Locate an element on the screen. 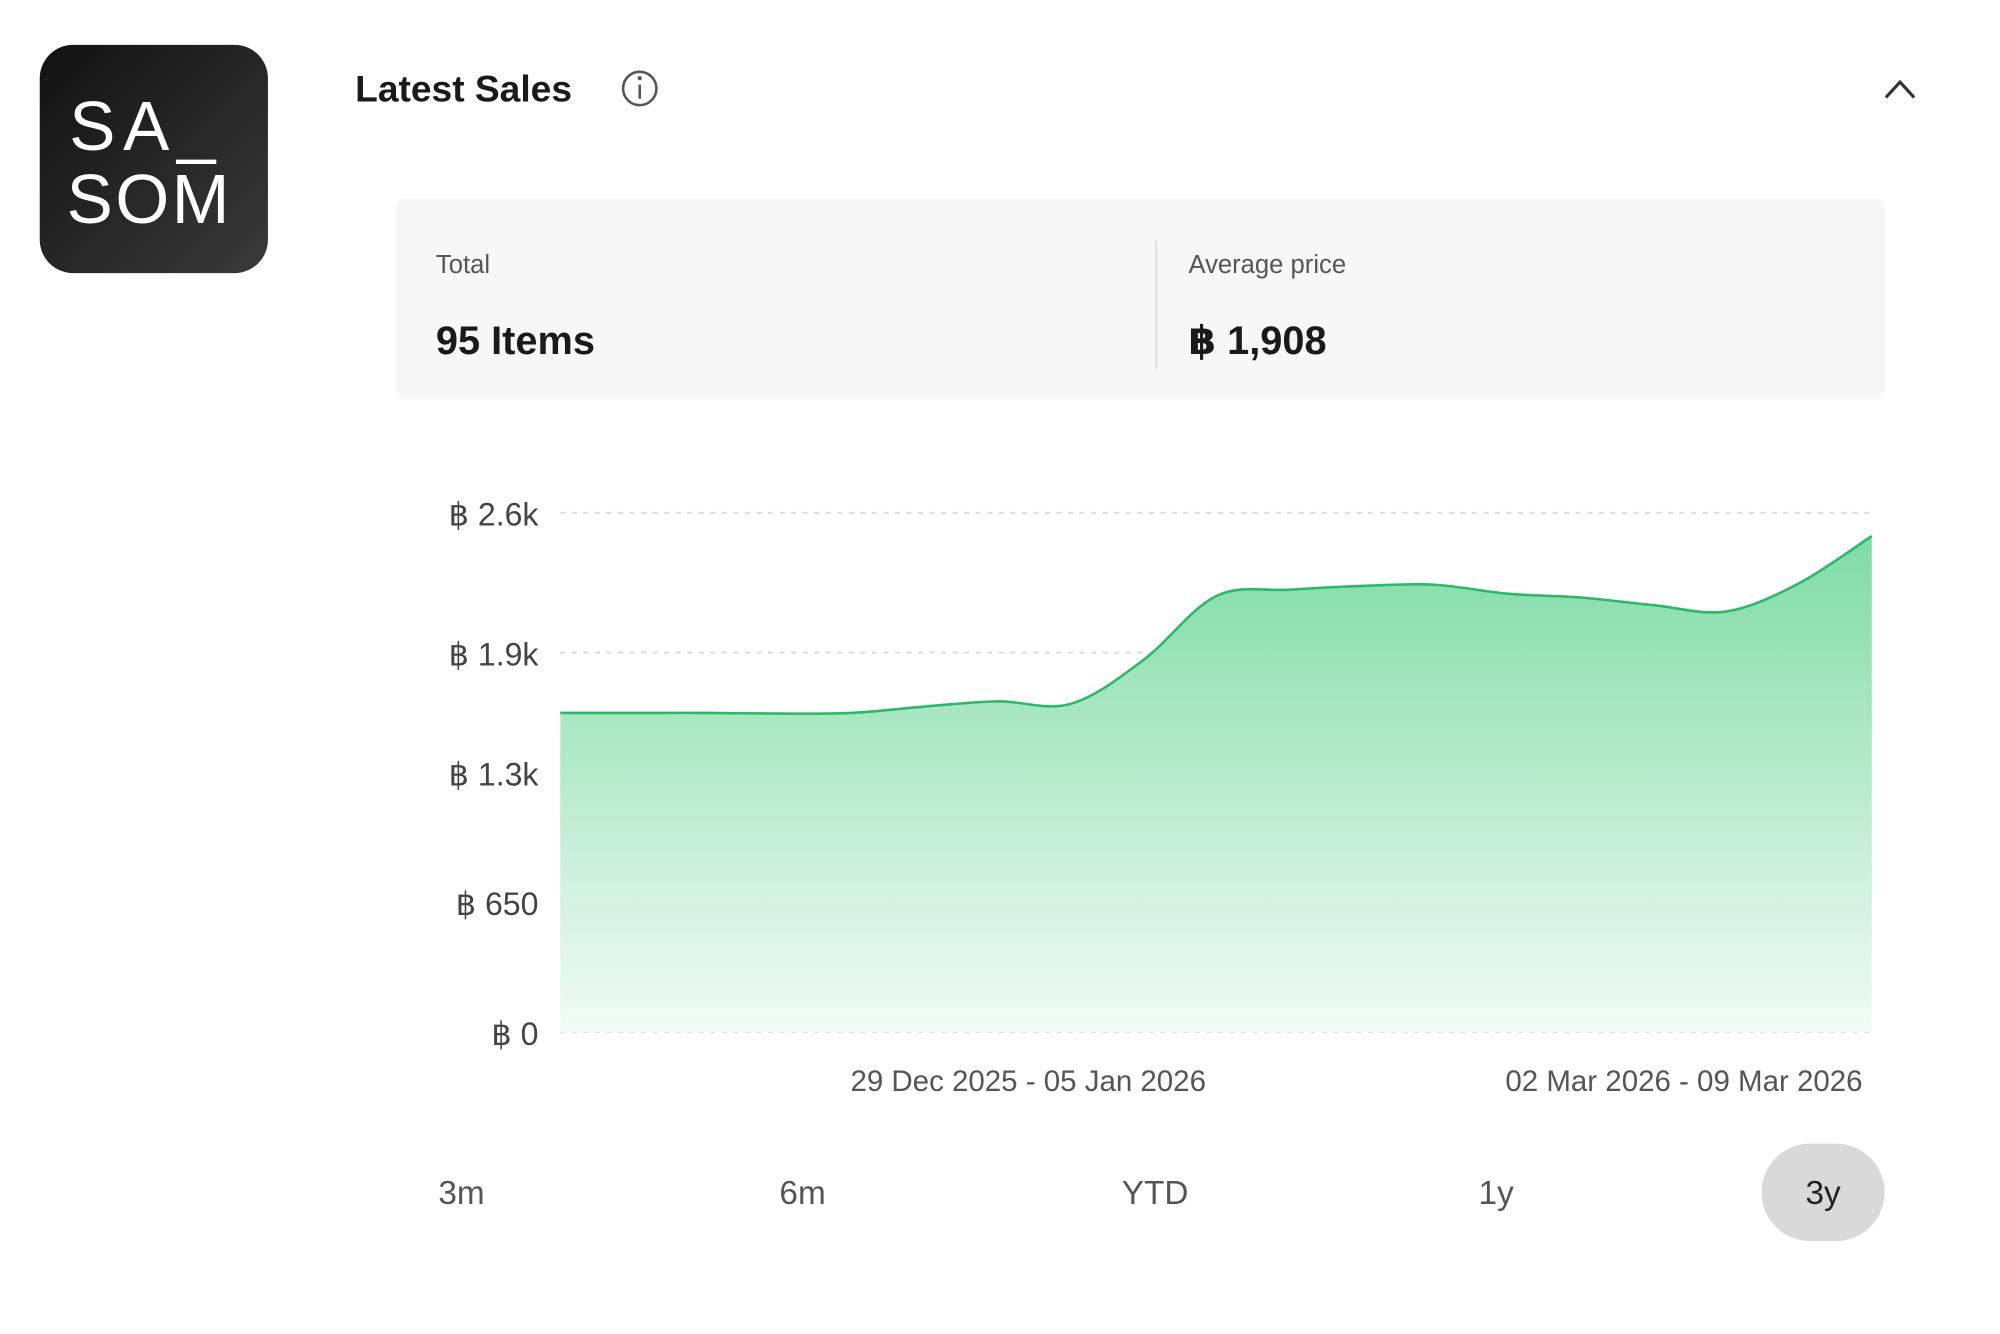 The height and width of the screenshot is (1334, 2000). range-button: 1y is located at coordinates (1497, 1193).